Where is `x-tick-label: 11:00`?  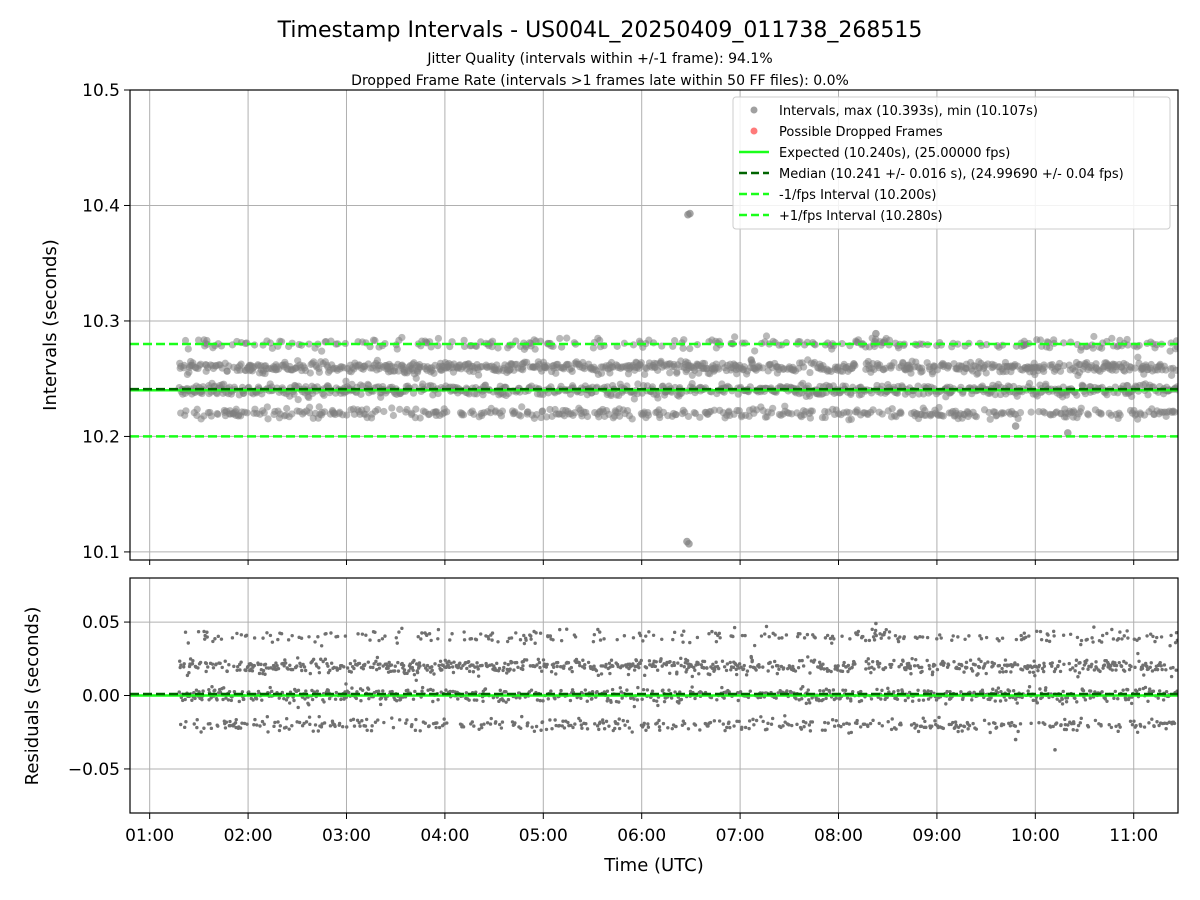
x-tick-label: 11:00 is located at coordinates (1133, 836).